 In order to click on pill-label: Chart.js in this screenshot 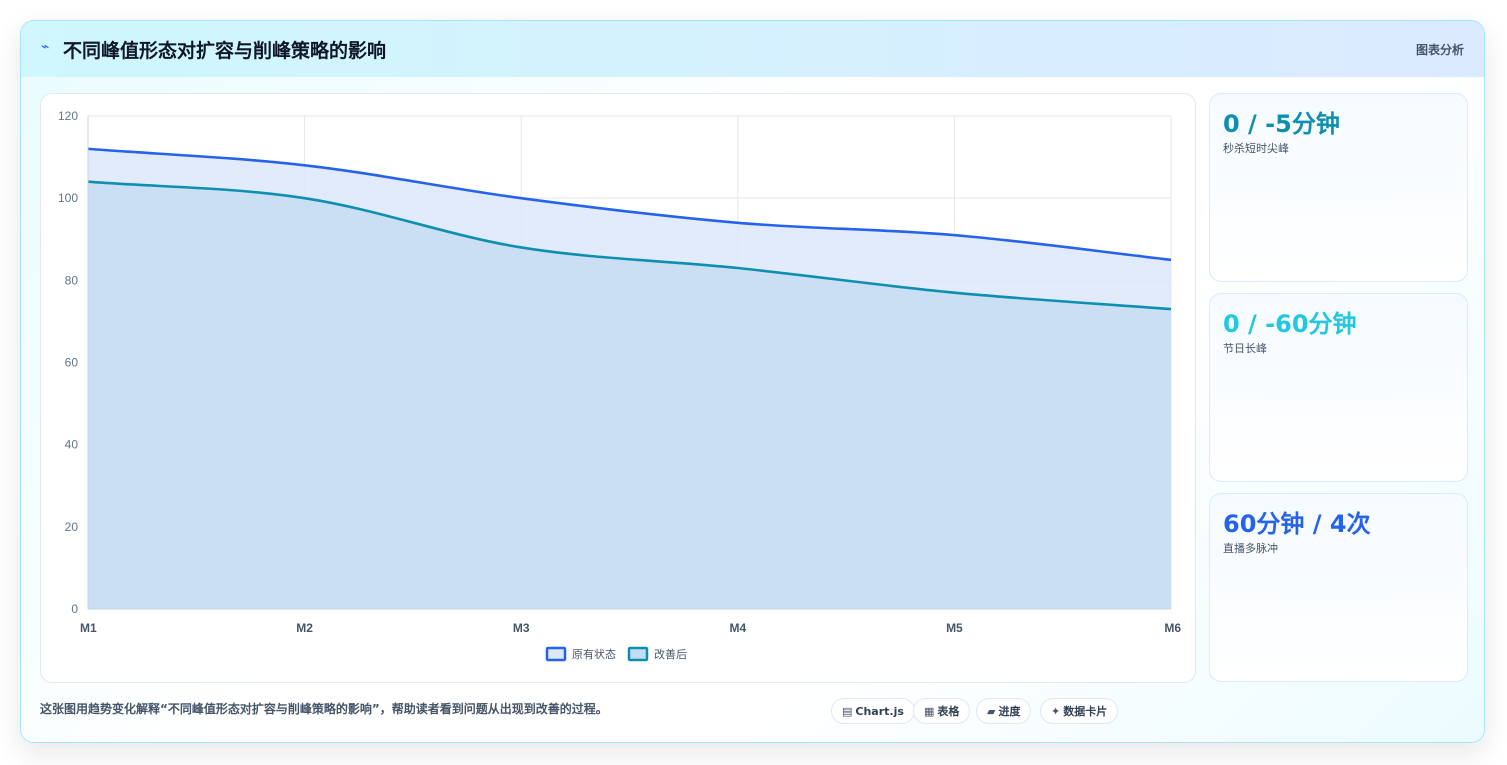, I will do `click(879, 711)`.